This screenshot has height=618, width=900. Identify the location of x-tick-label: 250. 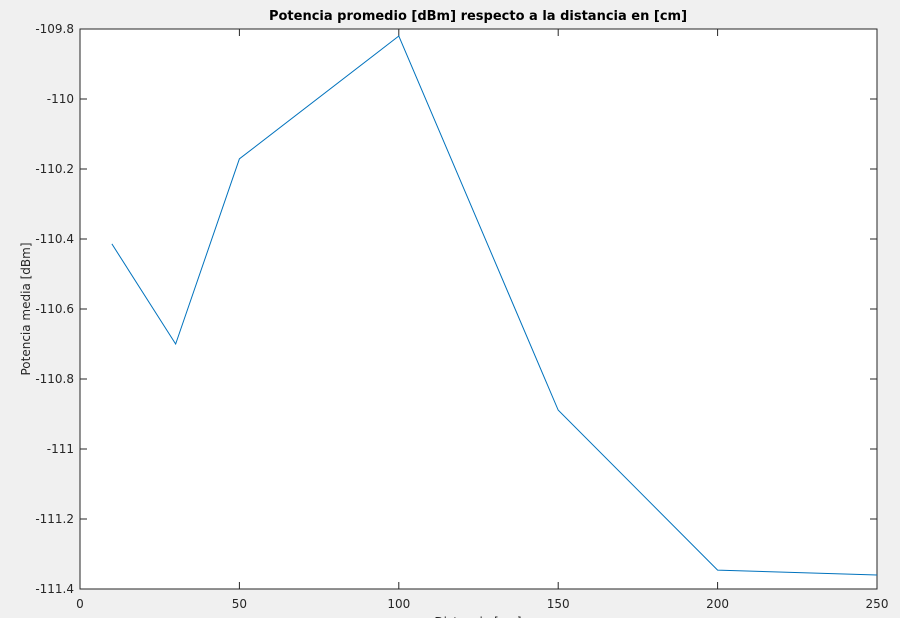
(877, 604).